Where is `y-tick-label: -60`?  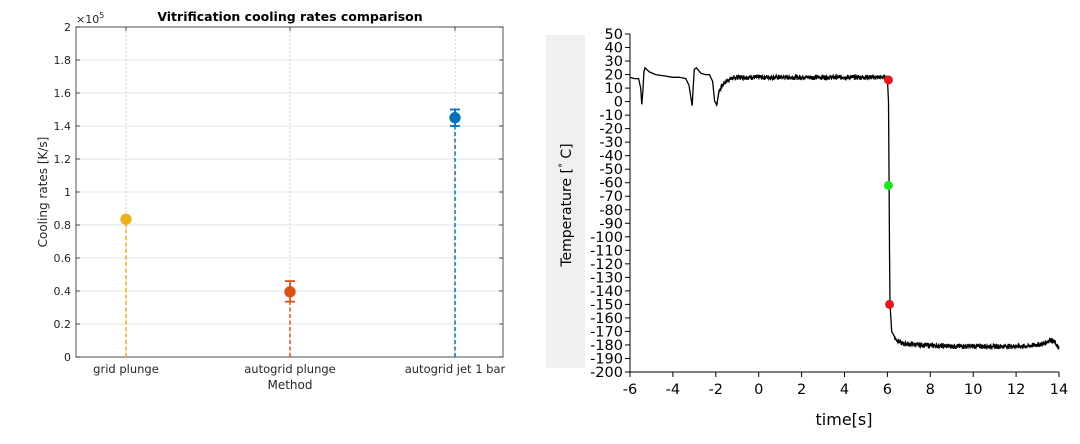
y-tick-label: -60 is located at coordinates (611, 184).